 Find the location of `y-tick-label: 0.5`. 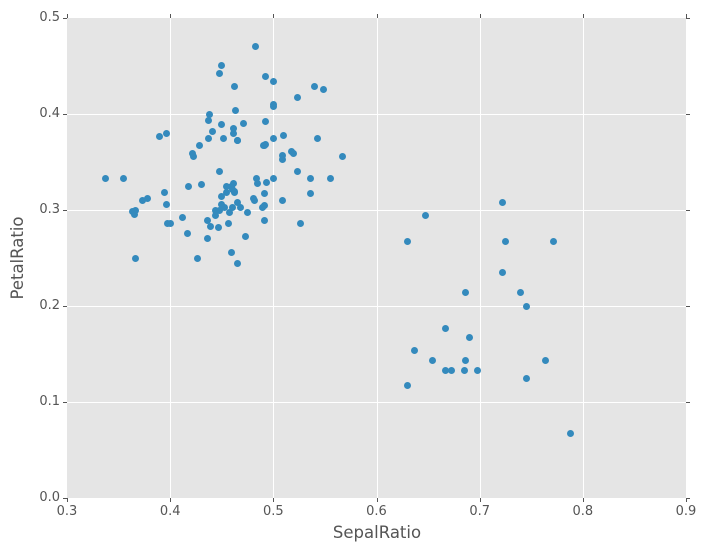

y-tick-label: 0.5 is located at coordinates (49, 17).